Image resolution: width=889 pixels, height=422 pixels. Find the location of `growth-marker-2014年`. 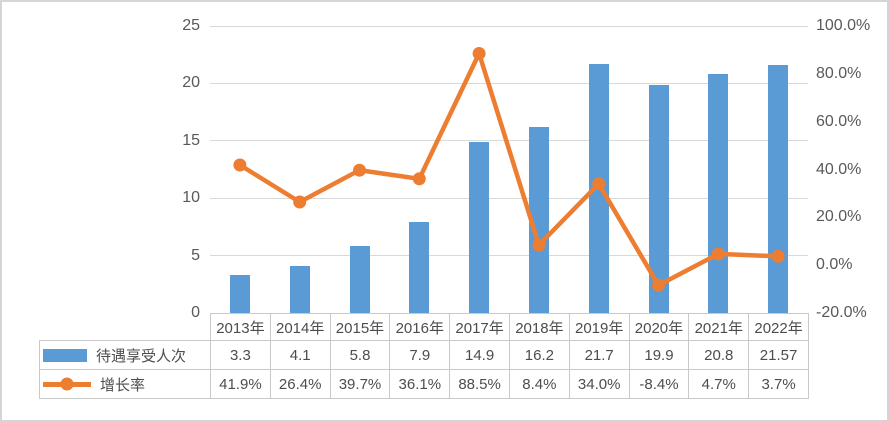

growth-marker-2014年 is located at coordinates (300, 202).